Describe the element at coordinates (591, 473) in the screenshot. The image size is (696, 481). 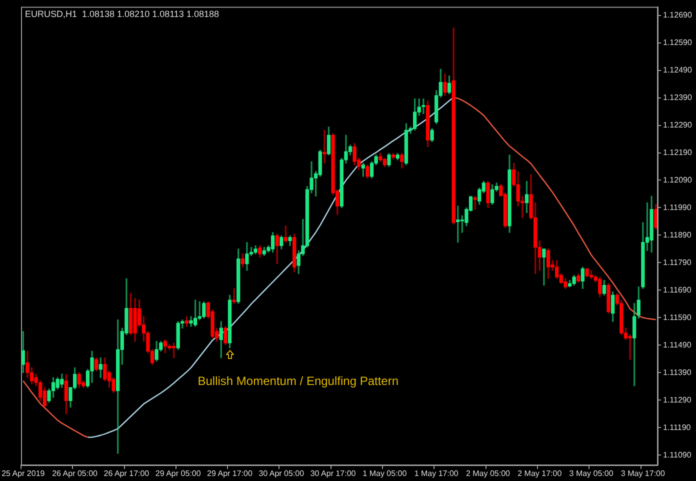
I see `x-tick-label: 3 May 05:00` at that location.